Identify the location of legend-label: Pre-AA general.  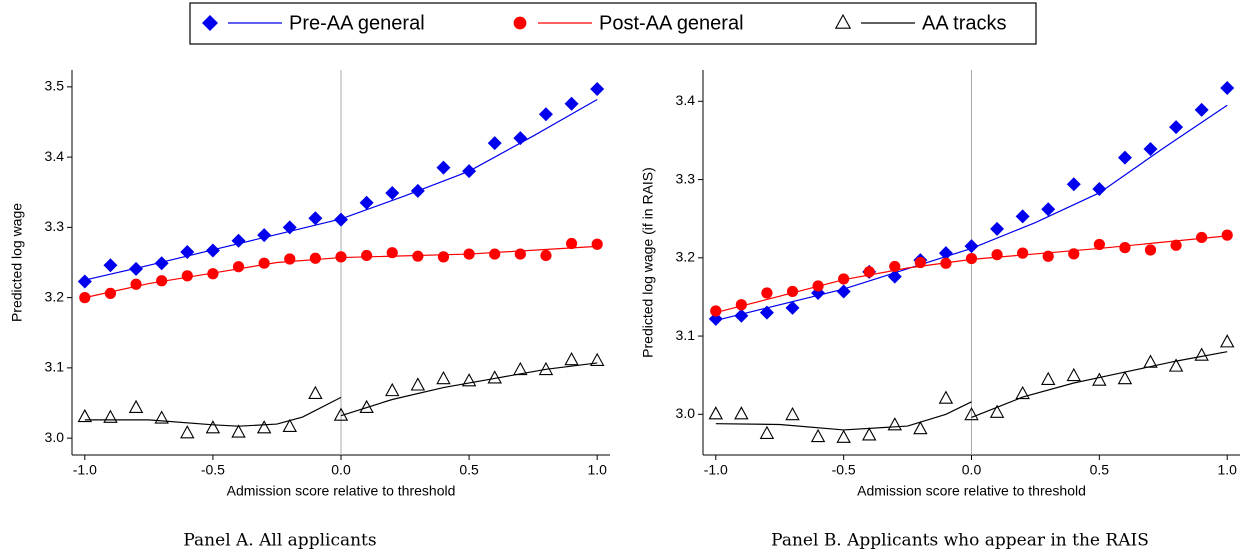
(357, 23).